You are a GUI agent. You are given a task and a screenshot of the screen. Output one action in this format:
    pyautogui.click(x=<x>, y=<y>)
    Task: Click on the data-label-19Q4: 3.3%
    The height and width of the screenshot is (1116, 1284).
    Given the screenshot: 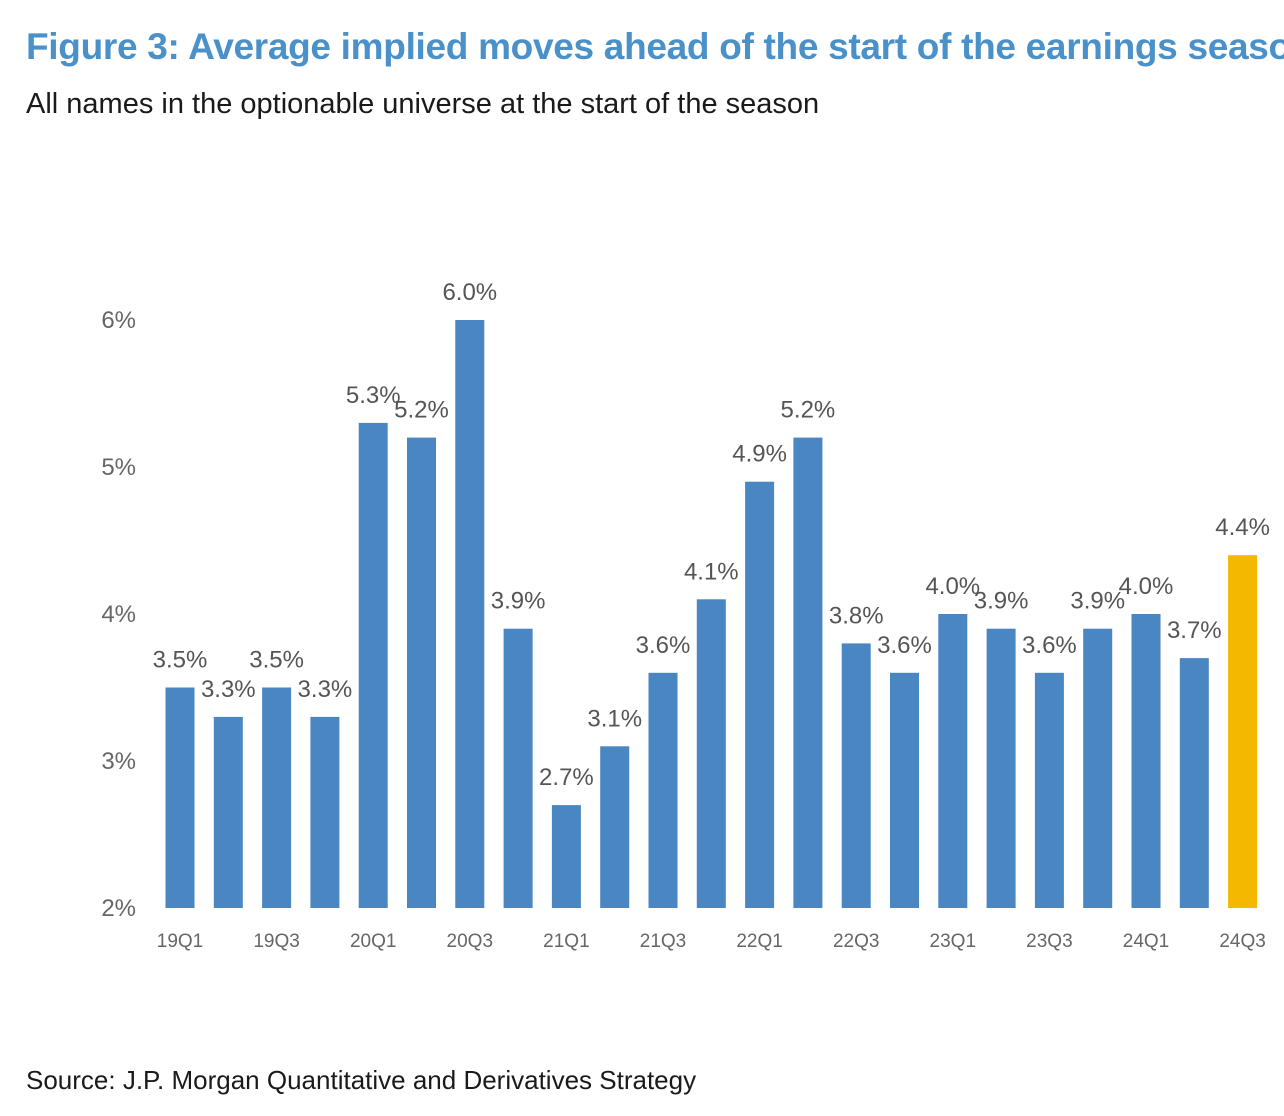 What is the action you would take?
    pyautogui.click(x=325, y=689)
    